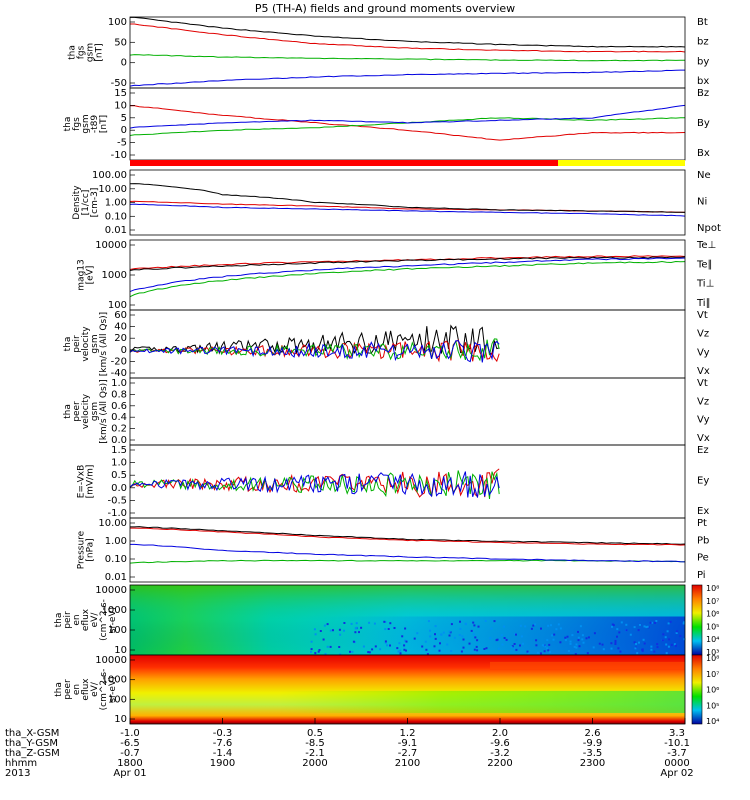  I want to click on legend-fgs_dp: Bz By Bx, so click(703, 123).